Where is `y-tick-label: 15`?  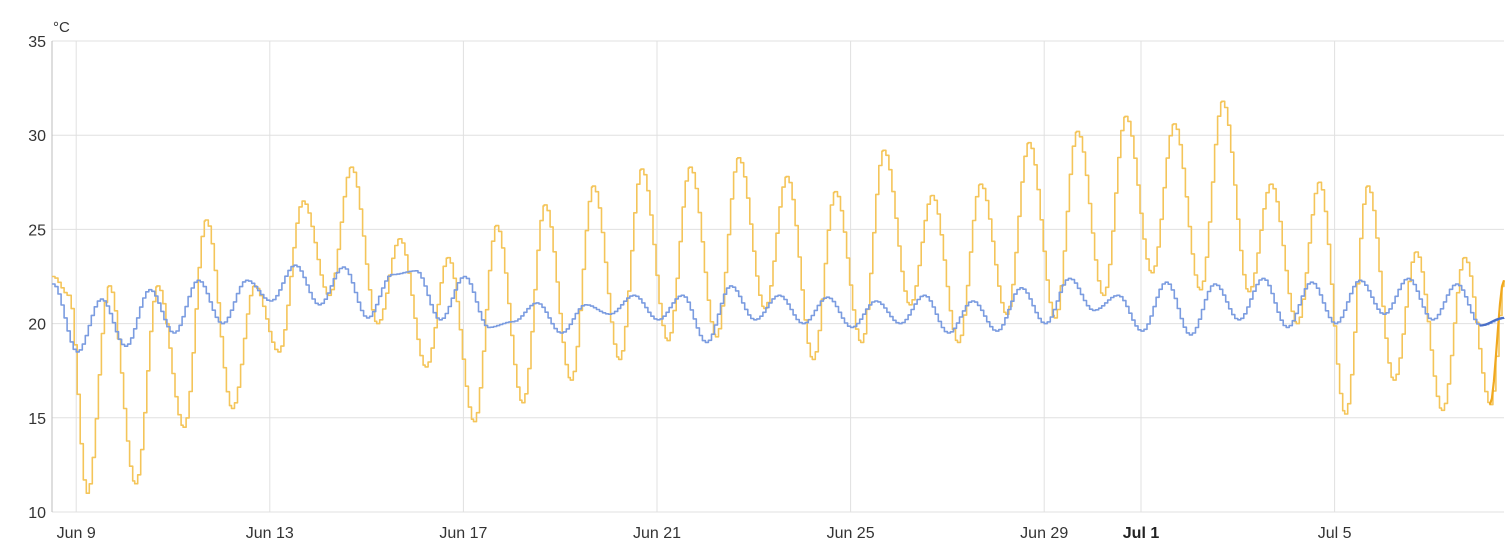
y-tick-label: 15 is located at coordinates (37, 419).